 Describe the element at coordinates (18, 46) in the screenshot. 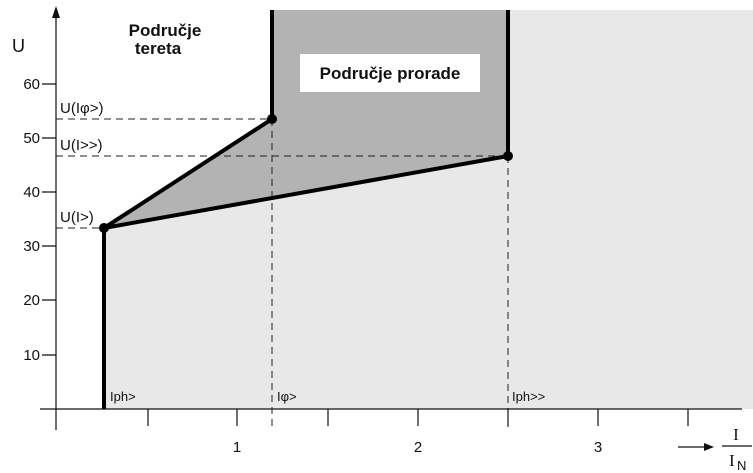

I see `y-axis-label: U` at that location.